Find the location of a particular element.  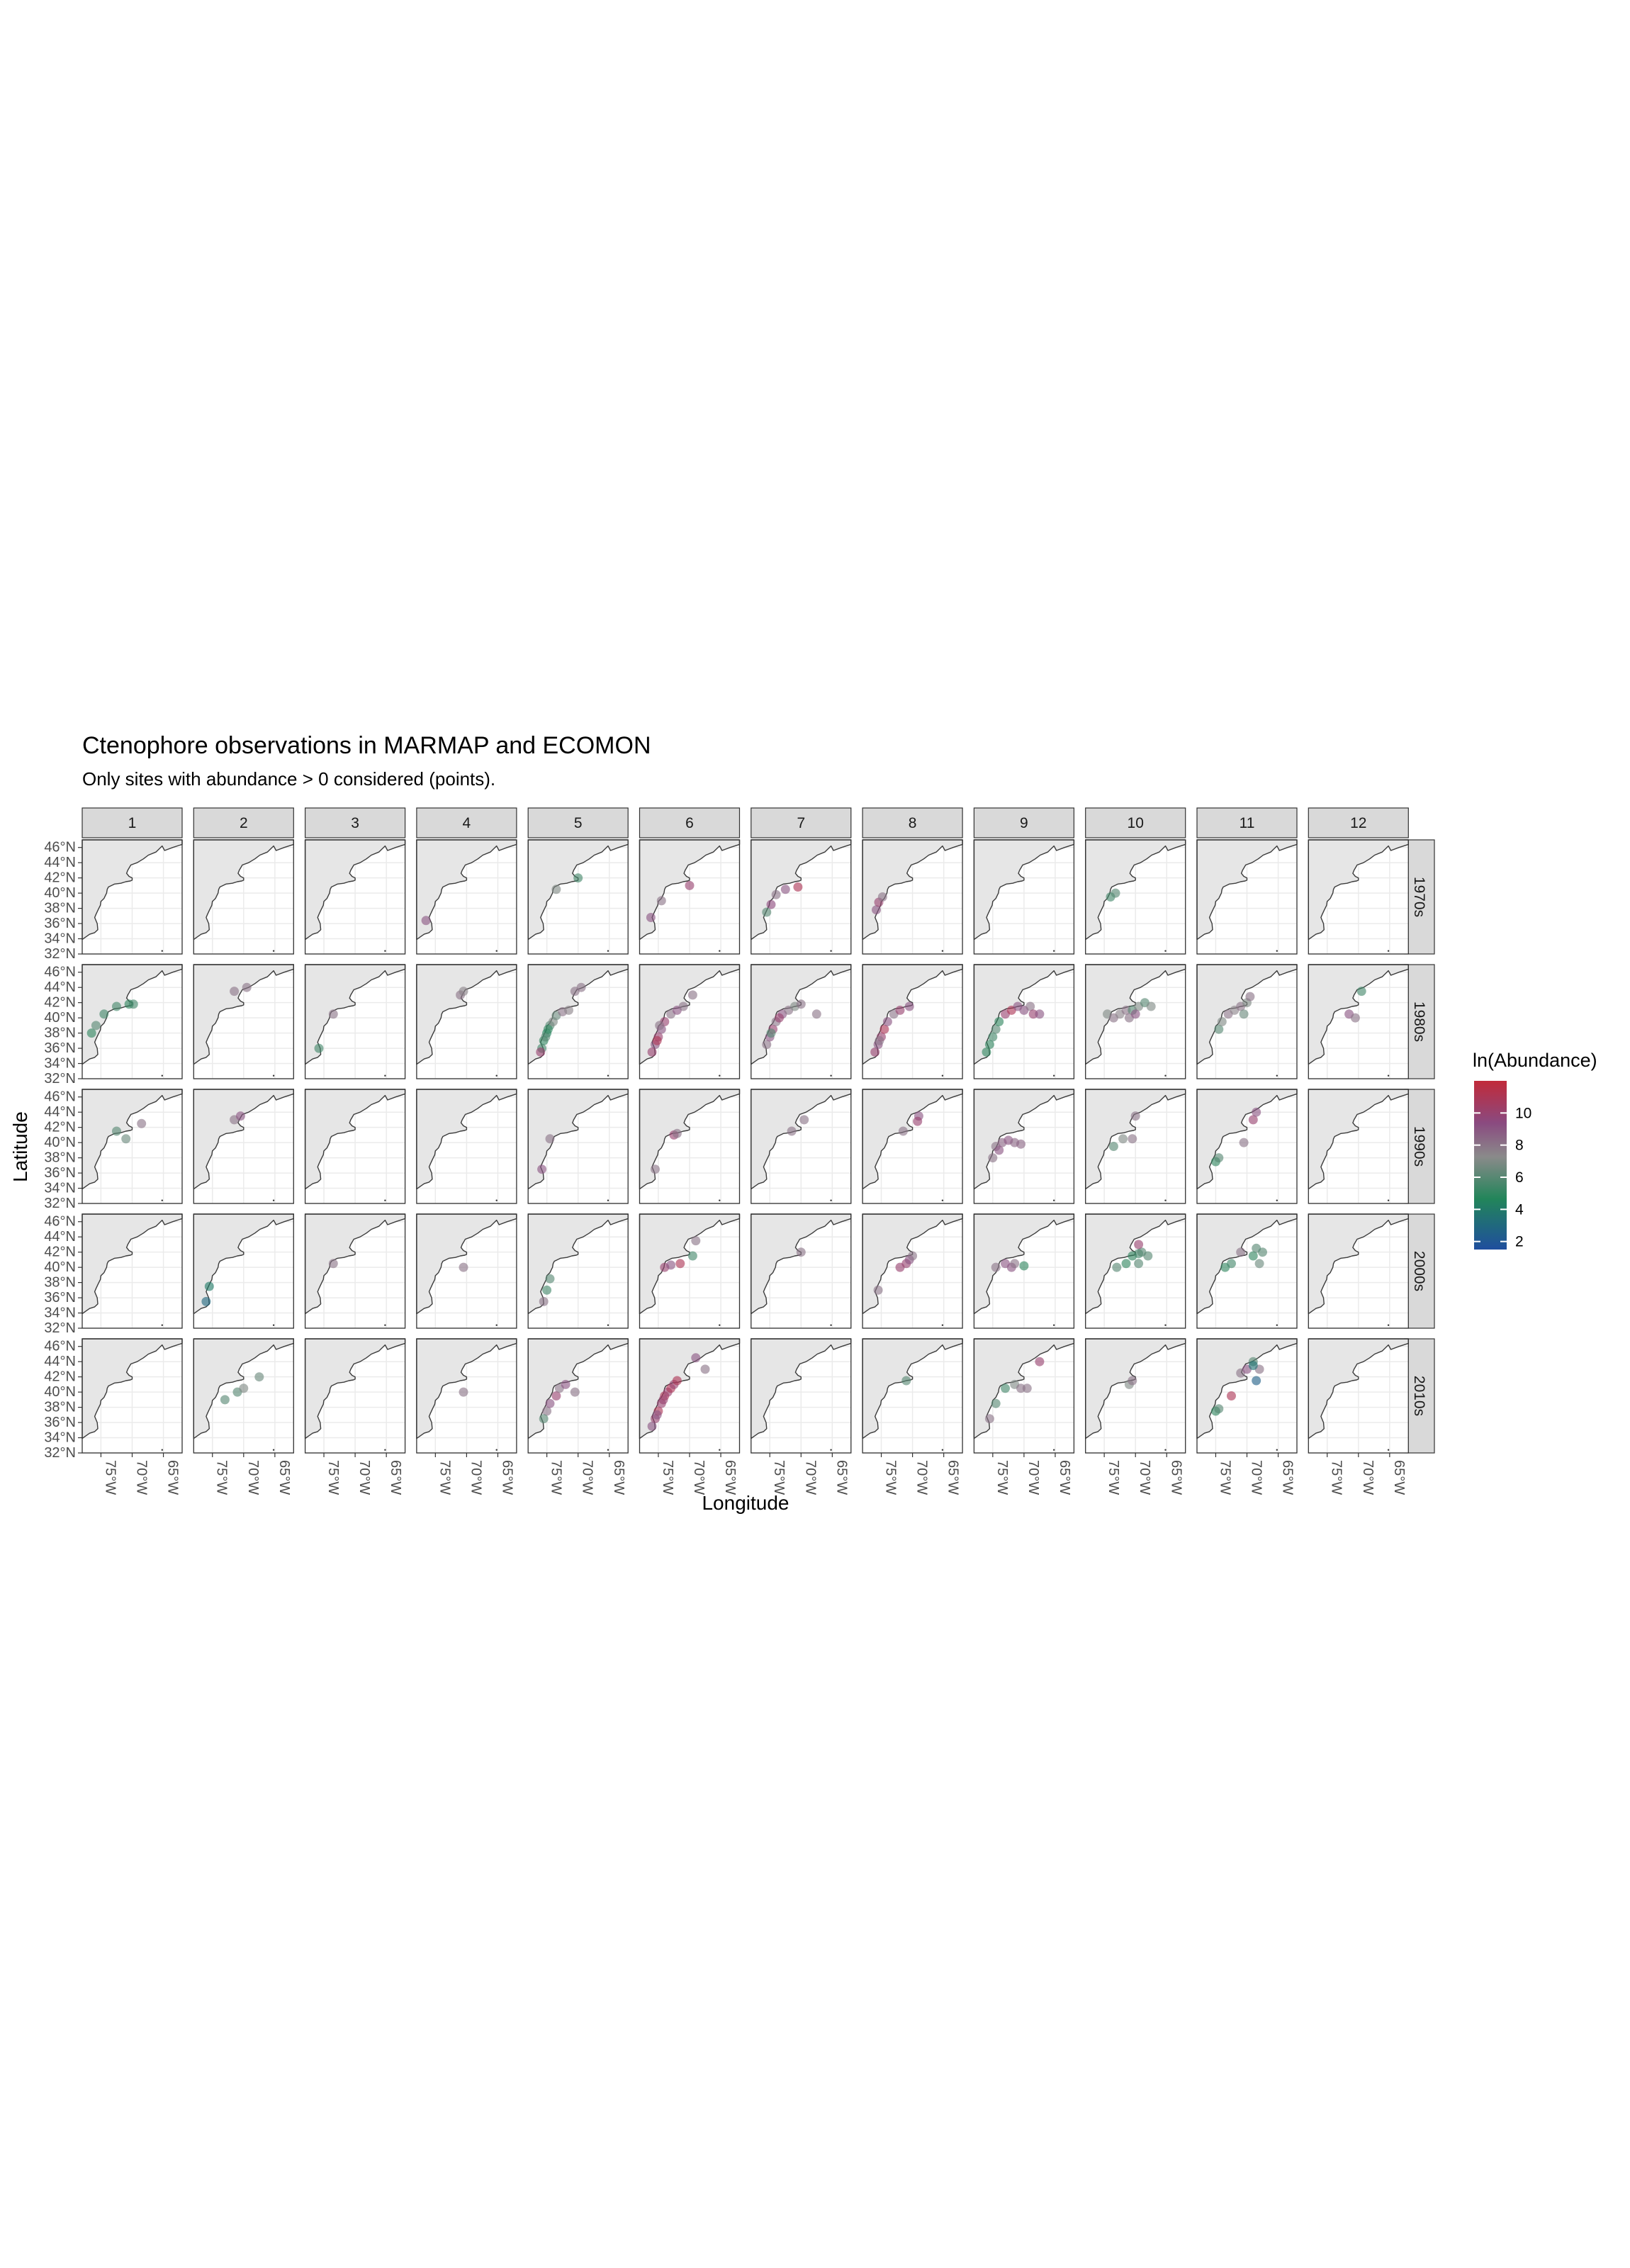

strip-label-month-1: 1 is located at coordinates (133, 823).